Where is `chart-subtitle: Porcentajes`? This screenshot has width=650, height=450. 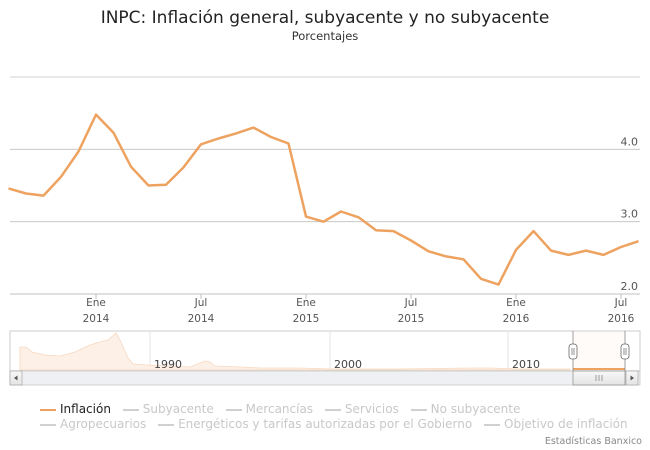
chart-subtitle: Porcentajes is located at coordinates (325, 36).